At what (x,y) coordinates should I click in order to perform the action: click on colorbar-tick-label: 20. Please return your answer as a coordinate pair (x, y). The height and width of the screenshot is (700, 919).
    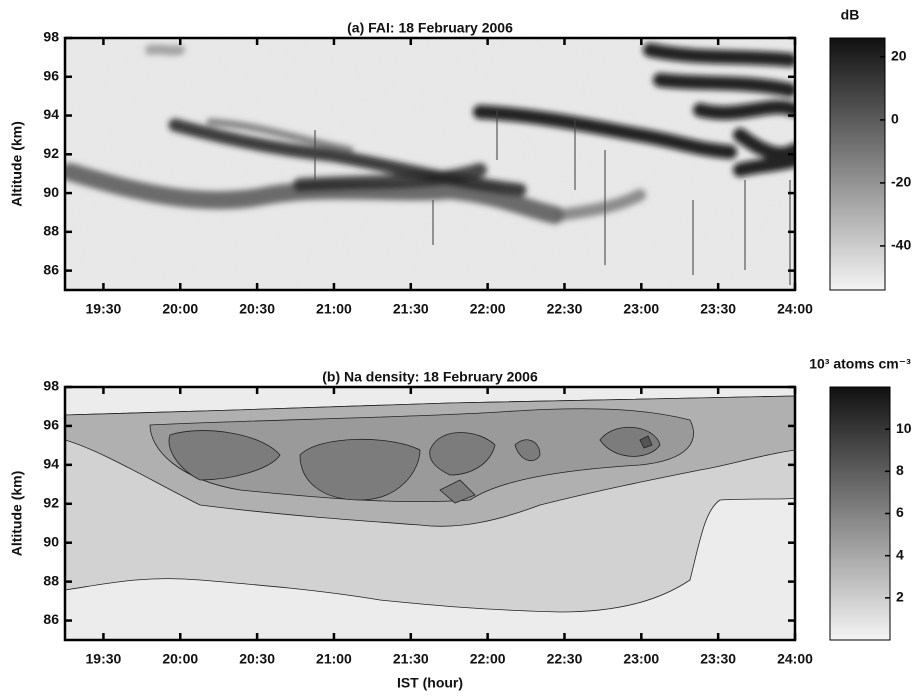
    Looking at the image, I should click on (899, 56).